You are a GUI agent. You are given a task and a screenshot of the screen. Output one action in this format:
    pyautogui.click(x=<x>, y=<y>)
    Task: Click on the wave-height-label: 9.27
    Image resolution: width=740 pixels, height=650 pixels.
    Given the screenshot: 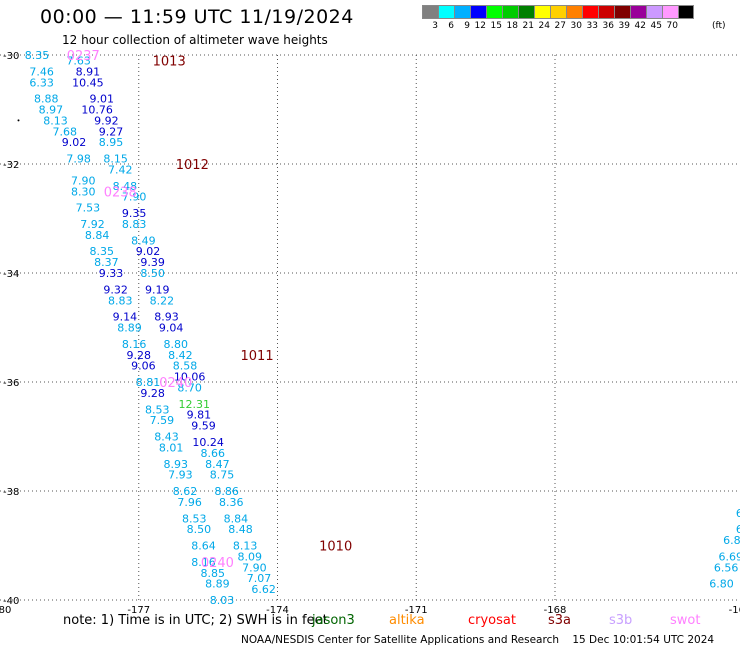 What is the action you would take?
    pyautogui.click(x=111, y=131)
    